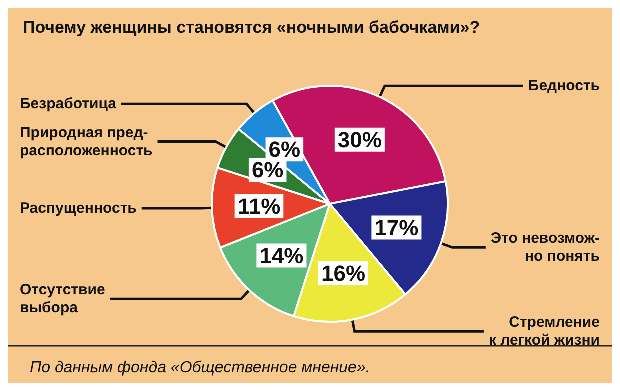 This screenshot has height=391, width=620. Describe the element at coordinates (259, 206) in the screenshot. I see `data-label: 11%` at that location.